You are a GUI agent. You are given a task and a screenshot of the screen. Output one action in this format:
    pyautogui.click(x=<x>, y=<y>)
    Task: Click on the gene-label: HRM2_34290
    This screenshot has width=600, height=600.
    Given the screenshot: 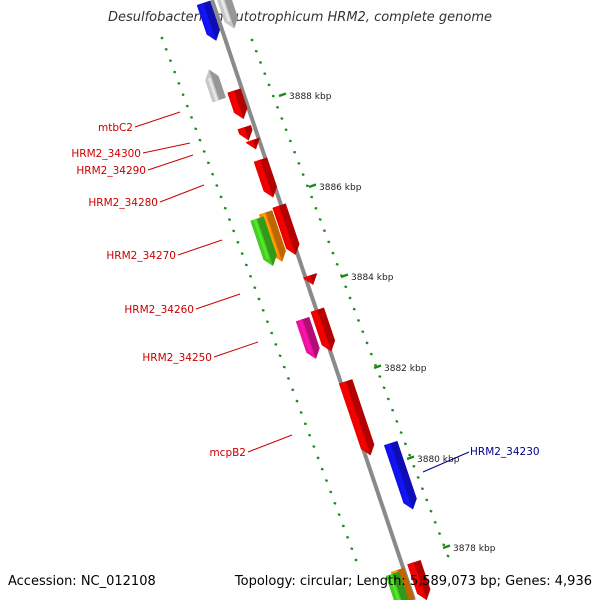 What is the action you would take?
    pyautogui.click(x=111, y=171)
    